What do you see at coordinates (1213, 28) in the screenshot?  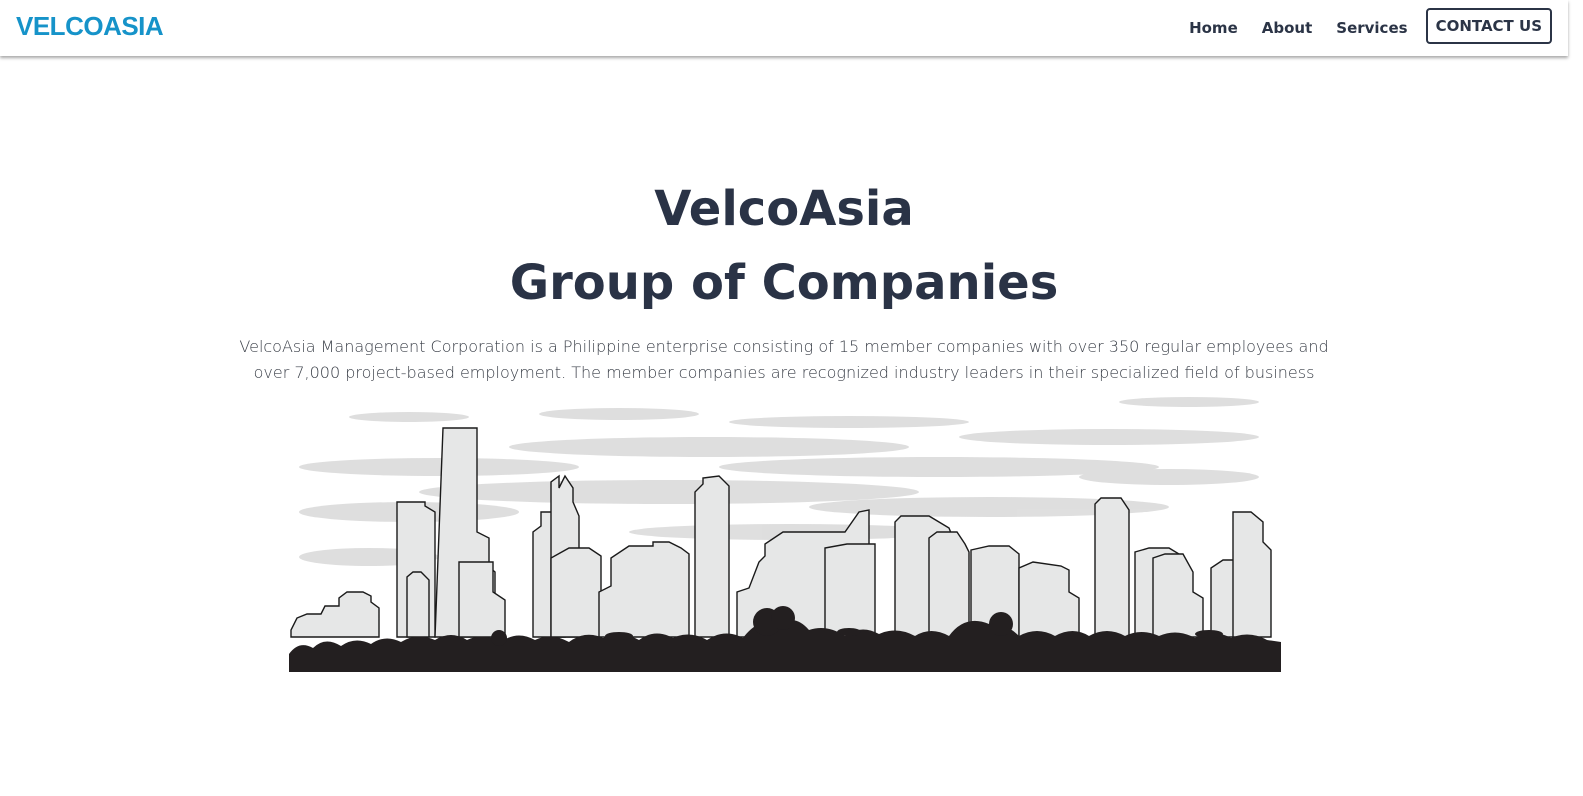 I see `nav-home-link: Home` at bounding box center [1213, 28].